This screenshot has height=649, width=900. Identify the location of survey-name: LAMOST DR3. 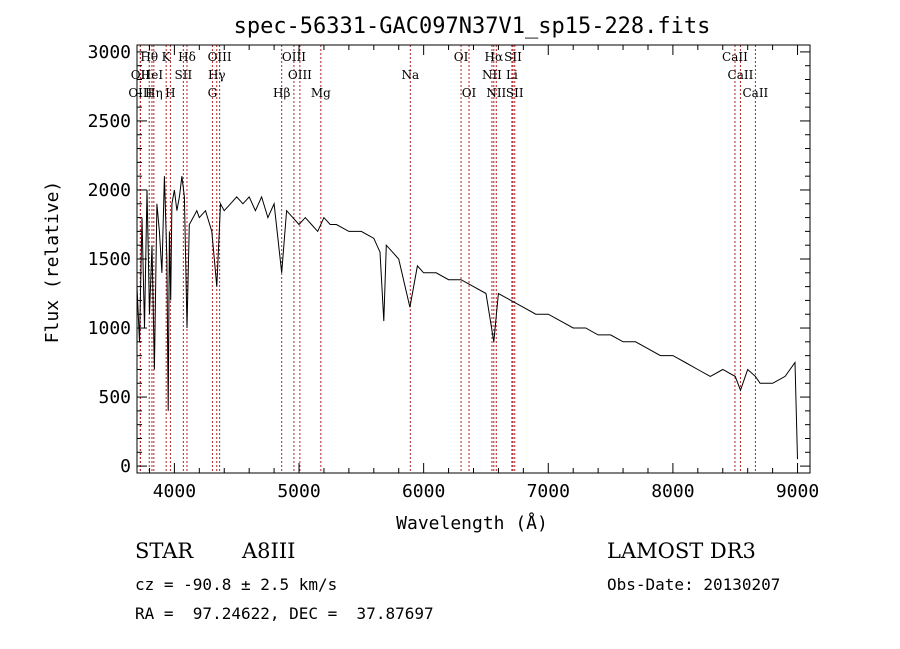
(681, 551).